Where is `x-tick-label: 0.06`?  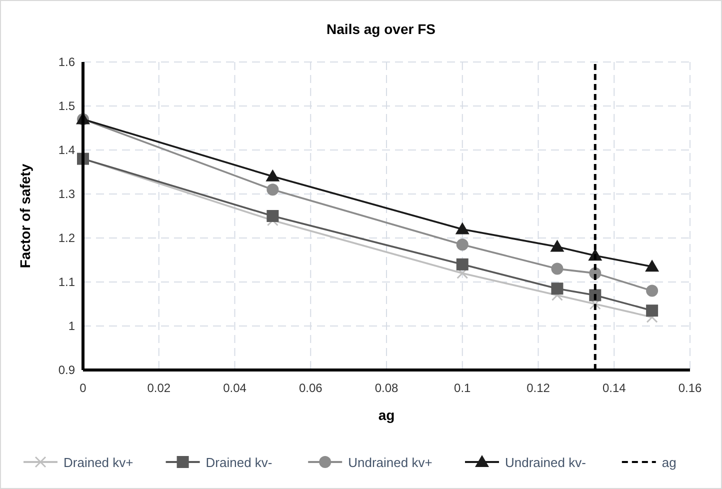 x-tick-label: 0.06 is located at coordinates (310, 388).